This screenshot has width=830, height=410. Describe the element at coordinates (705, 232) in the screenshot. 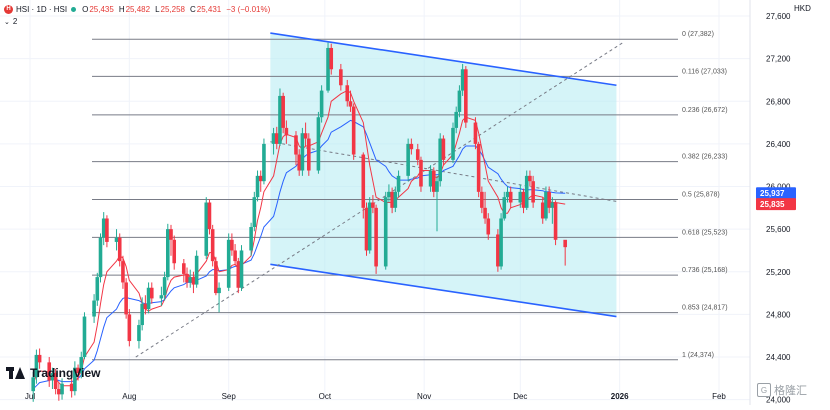

I see `fib-level-label: 0.618 (25,523)` at that location.